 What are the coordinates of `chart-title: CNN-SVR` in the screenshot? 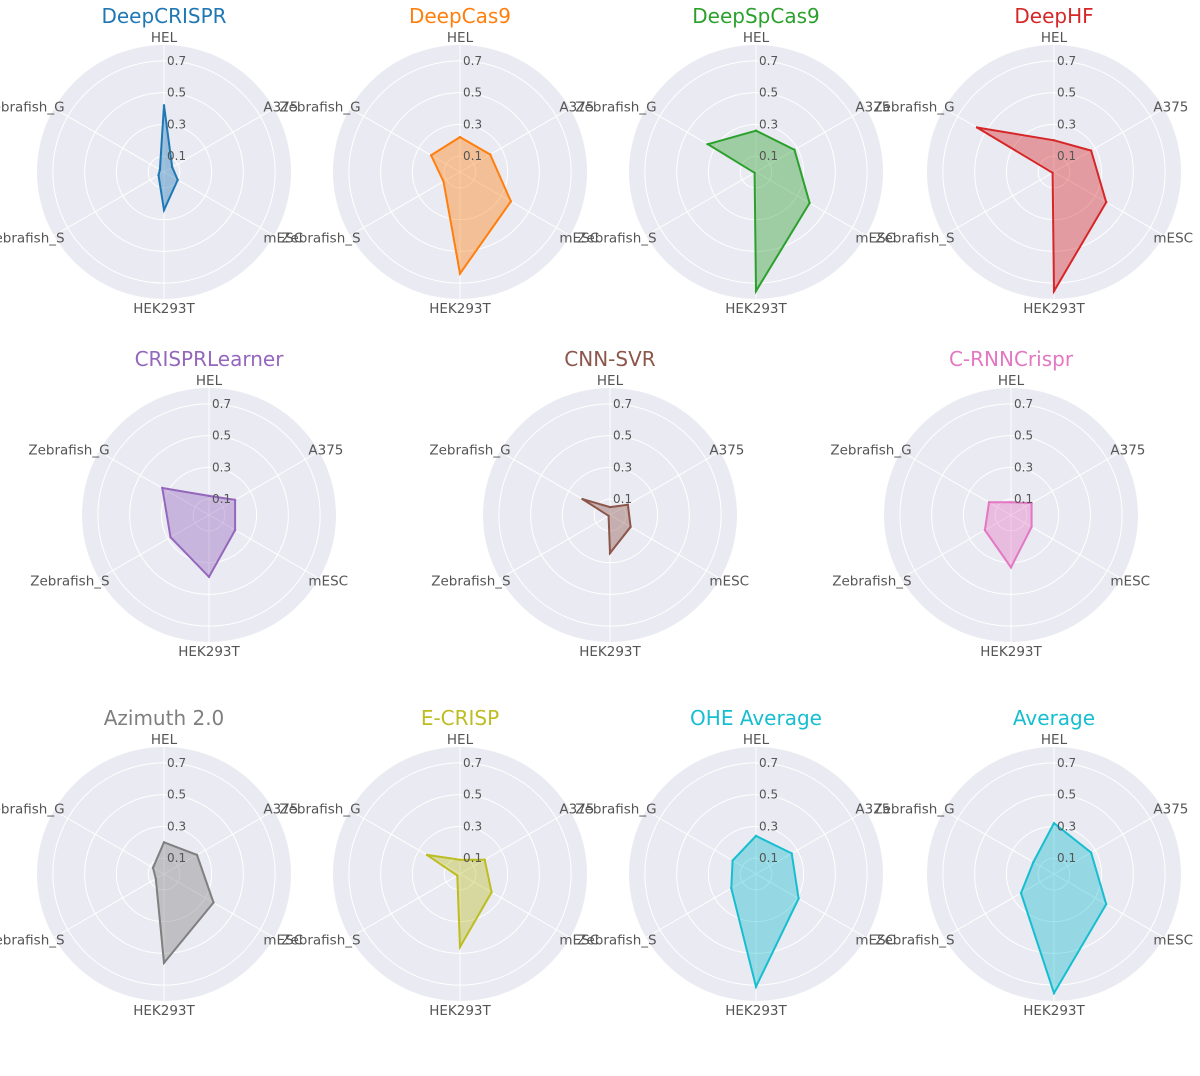 It's located at (609, 359).